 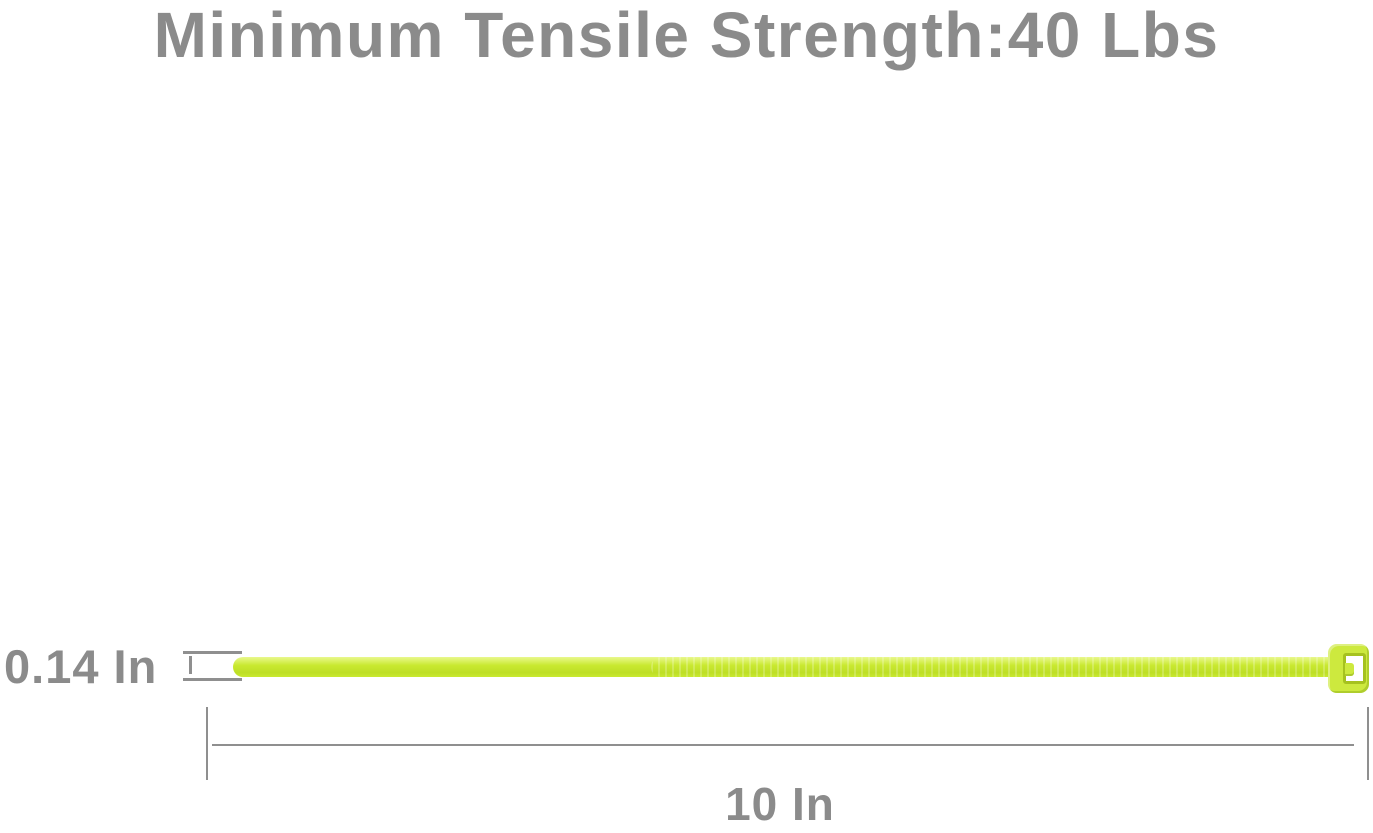 I want to click on length-dimension-label: 10 In, so click(x=780, y=804).